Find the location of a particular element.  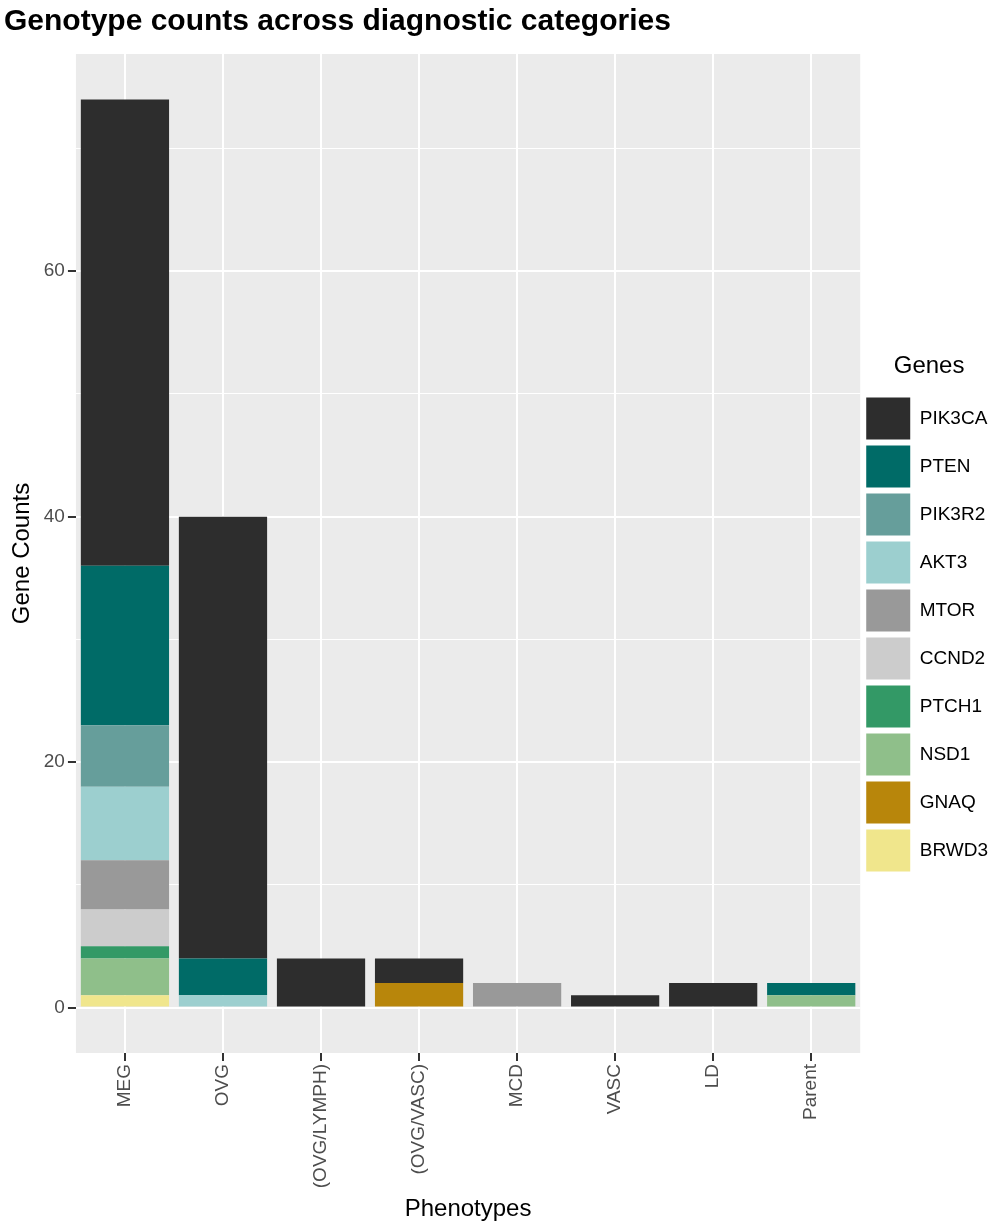

x-tick-label: (OVG/LYMPH) is located at coordinates (320, 1126).